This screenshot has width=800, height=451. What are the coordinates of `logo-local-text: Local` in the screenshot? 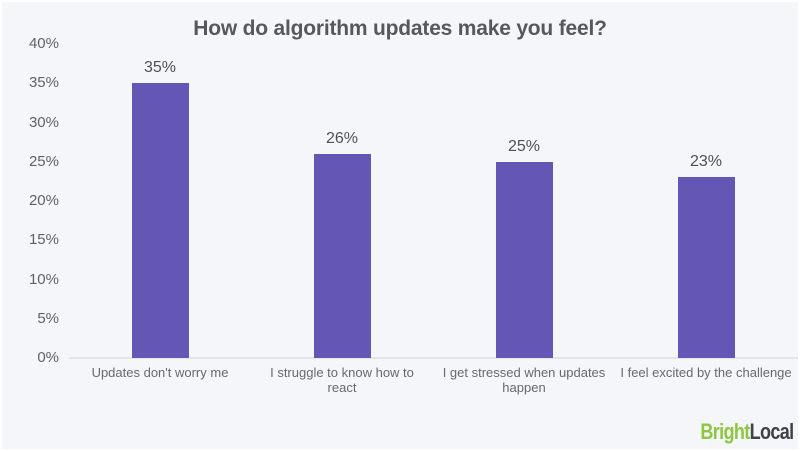 It's located at (771, 431).